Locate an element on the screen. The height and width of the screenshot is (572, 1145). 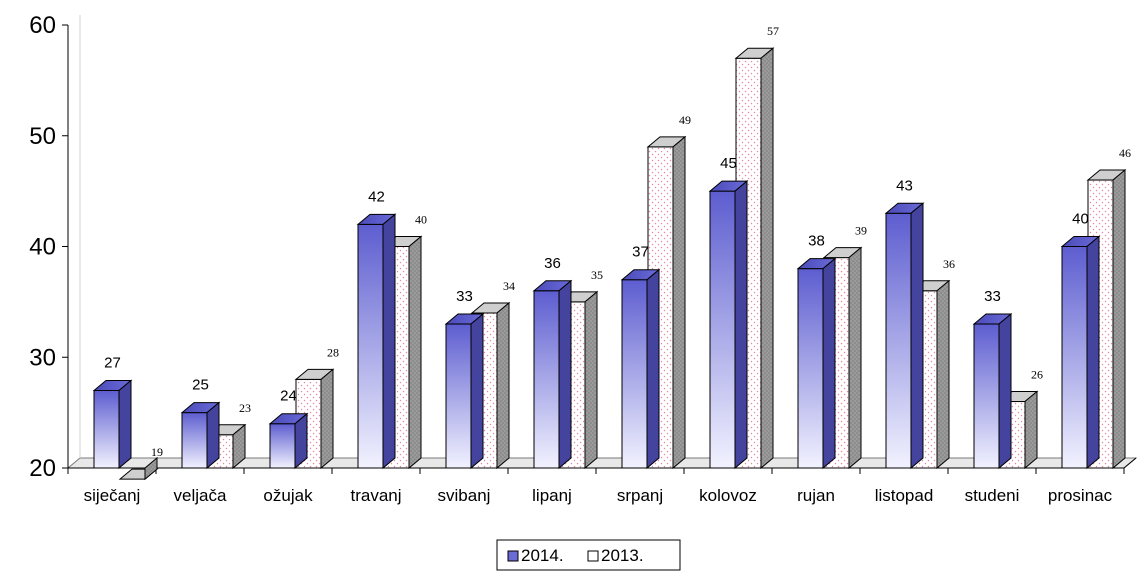
x-tick-label: svibanj is located at coordinates (464, 495).